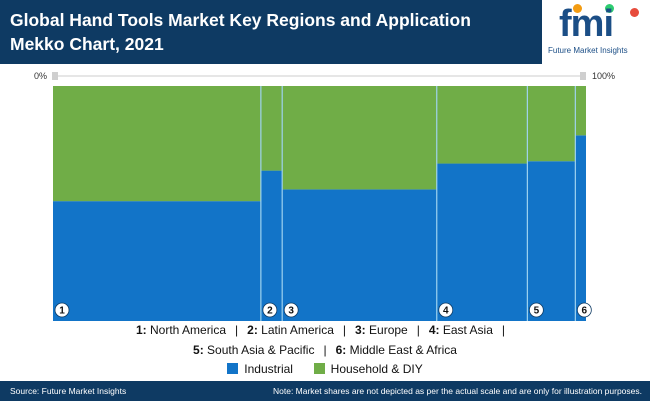 This screenshot has width=650, height=401. I want to click on legend-region-num: 1:, so click(141, 330).